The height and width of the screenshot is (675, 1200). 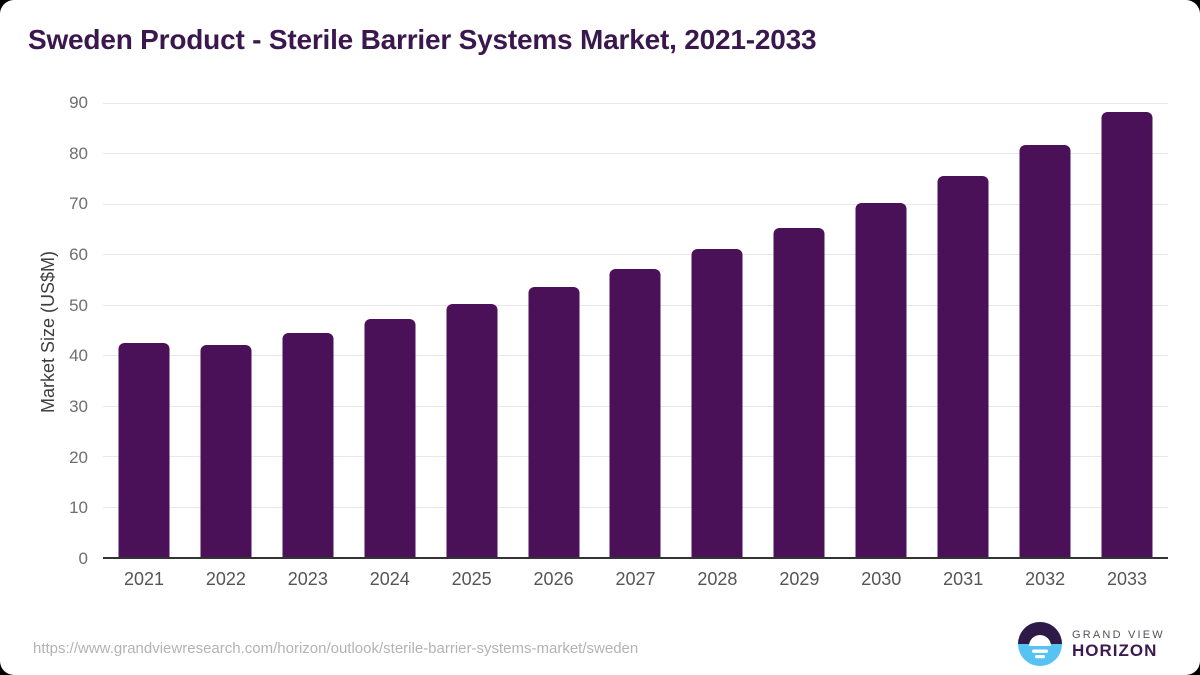 I want to click on y-axis-label-10: 10, so click(x=78, y=508).